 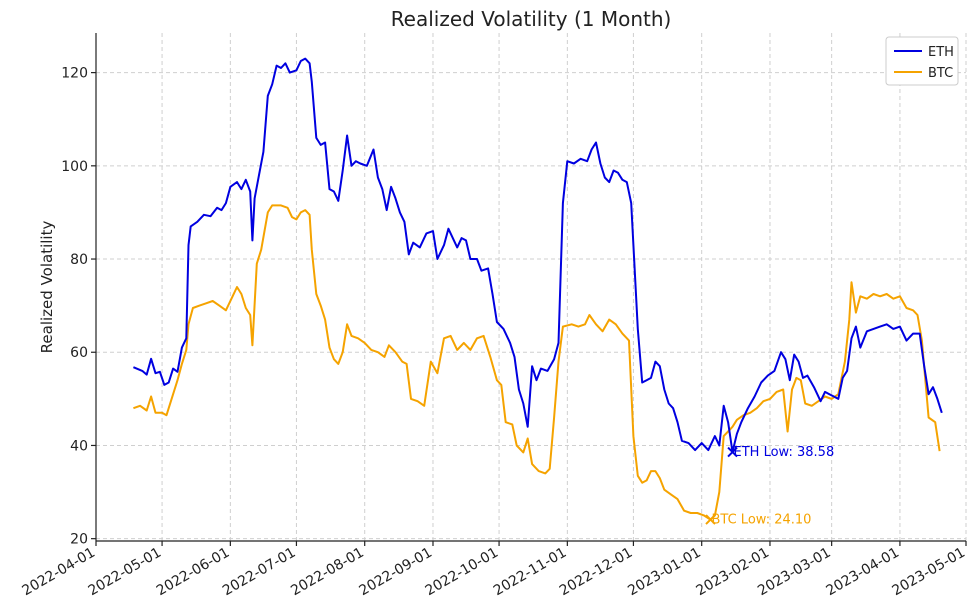 What do you see at coordinates (79, 260) in the screenshot?
I see `y-tick-label: 80` at bounding box center [79, 260].